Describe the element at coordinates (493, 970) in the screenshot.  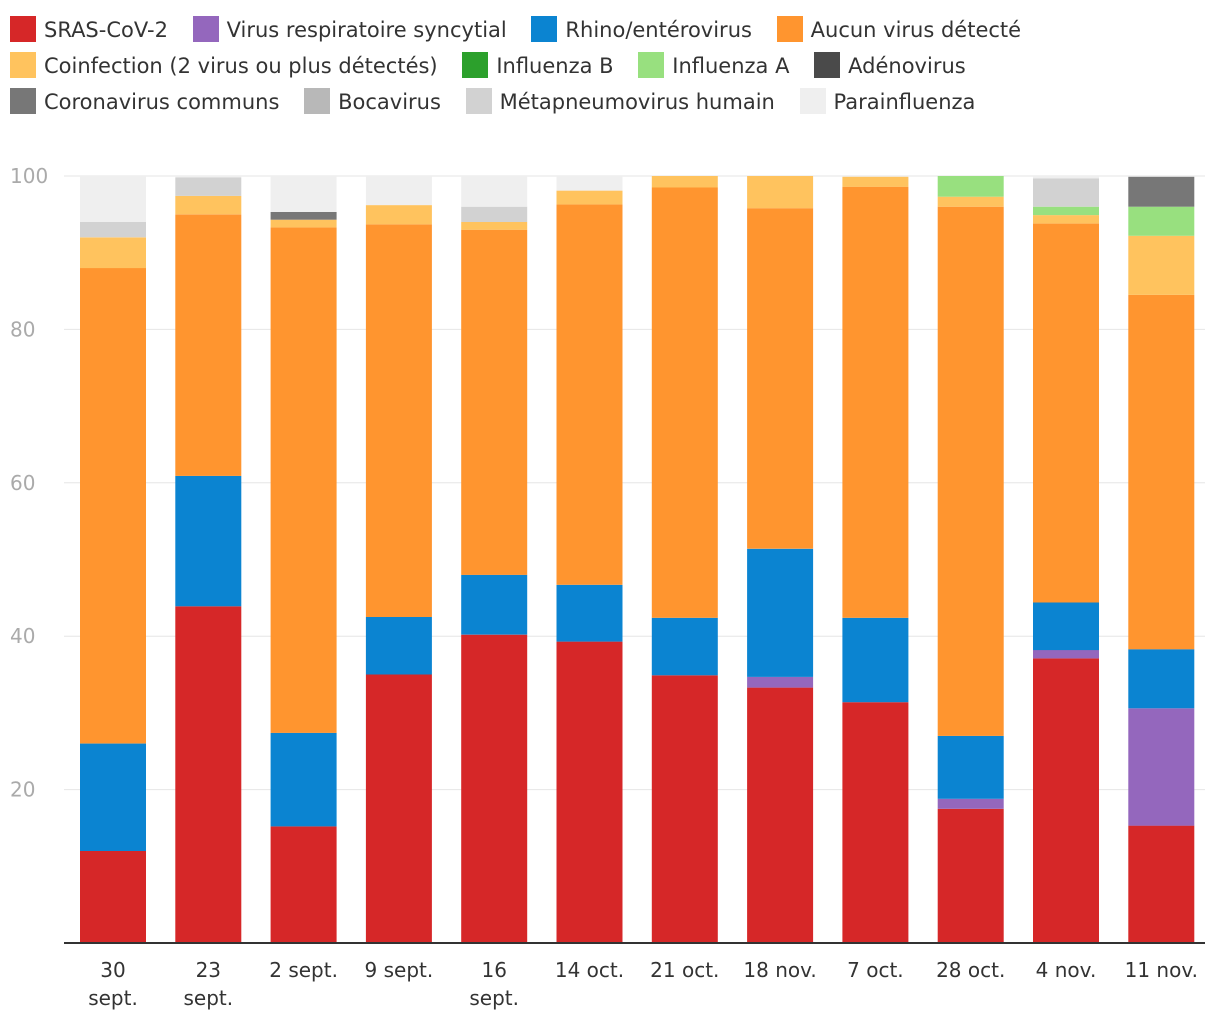
I see `x-tick-label: 16` at that location.